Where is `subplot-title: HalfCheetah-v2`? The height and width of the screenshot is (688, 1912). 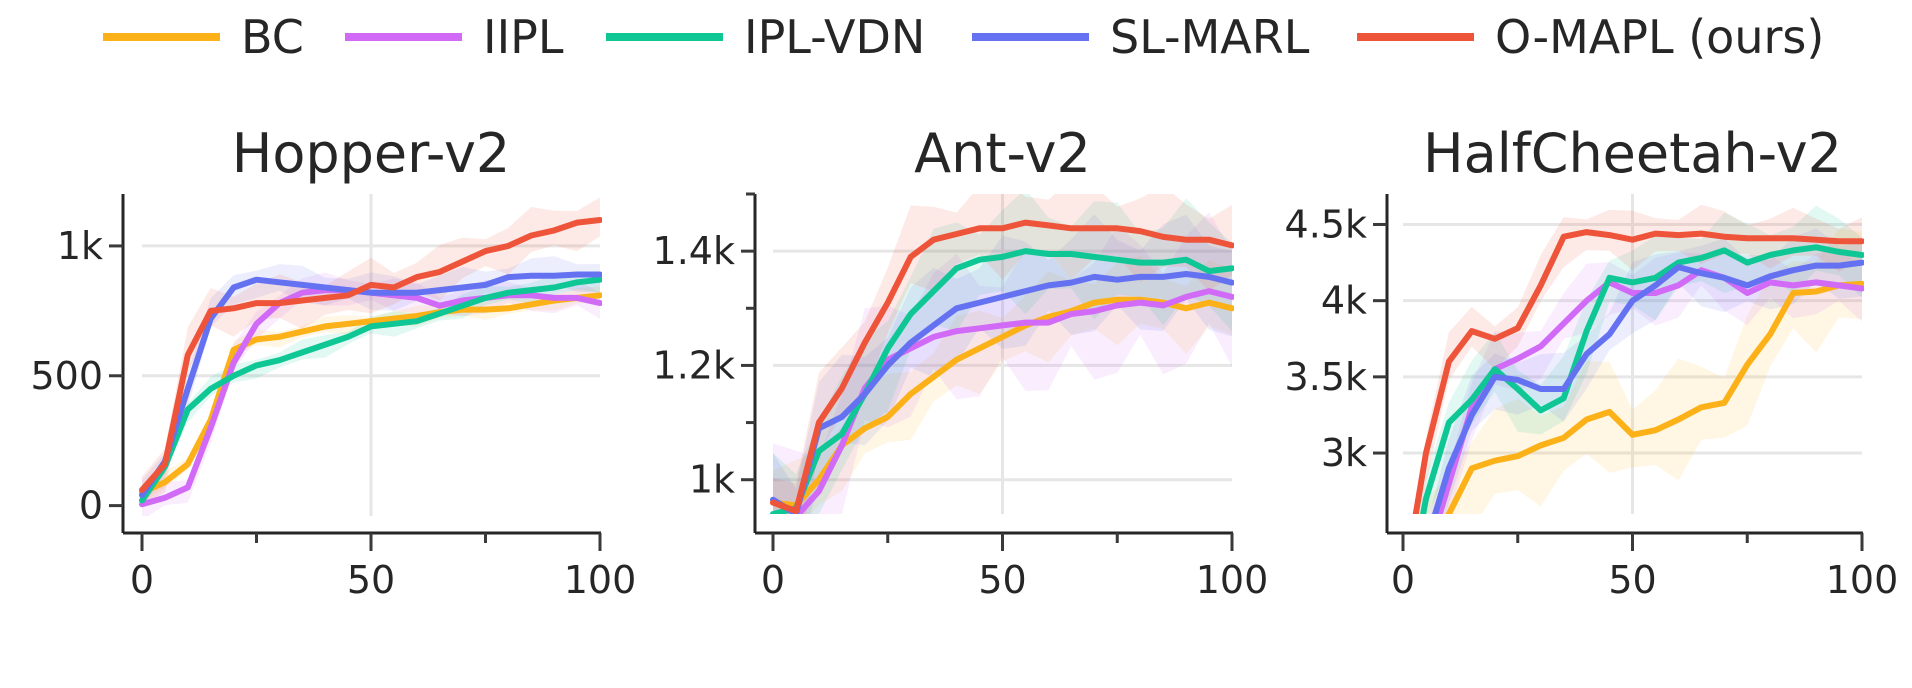 subplot-title: HalfCheetah-v2 is located at coordinates (1632, 153).